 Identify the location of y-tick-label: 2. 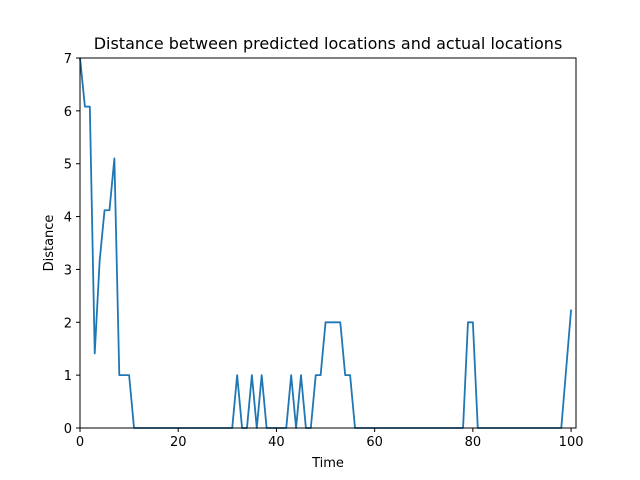
(68, 323).